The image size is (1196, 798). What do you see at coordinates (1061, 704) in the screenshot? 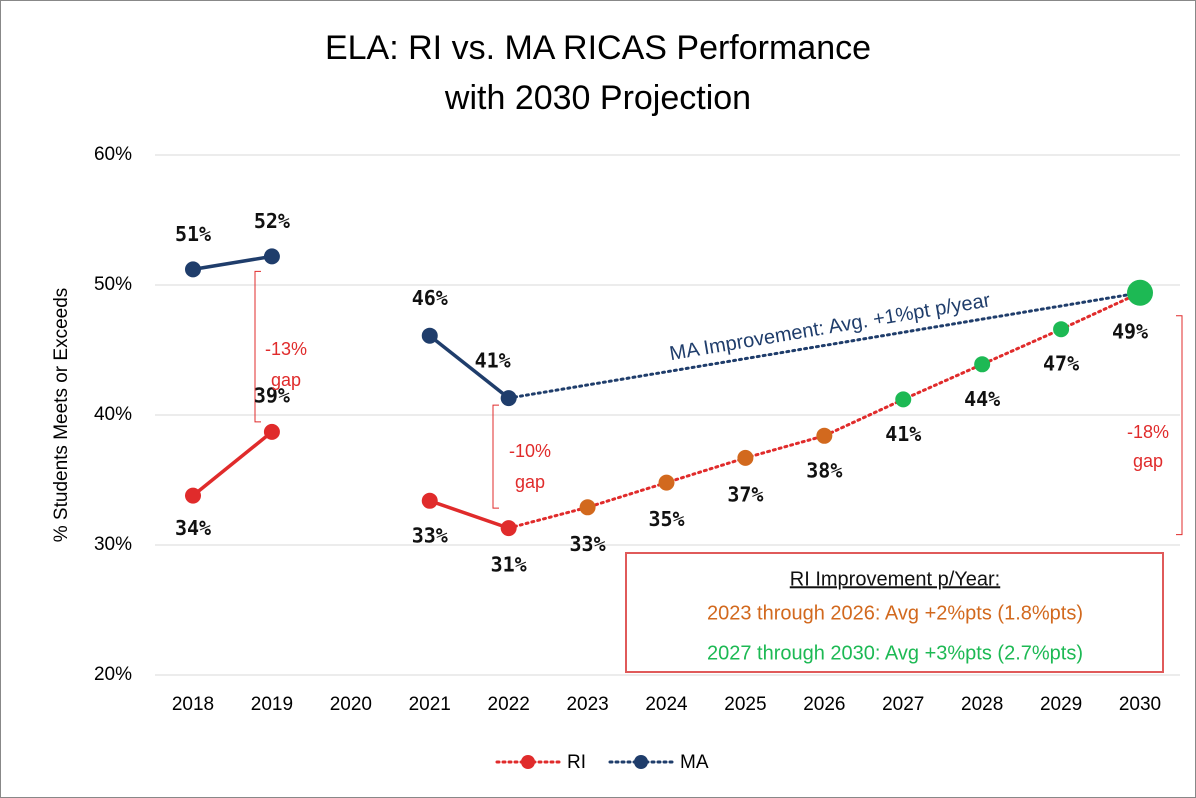
I see `x-tick-label: 2029` at bounding box center [1061, 704].